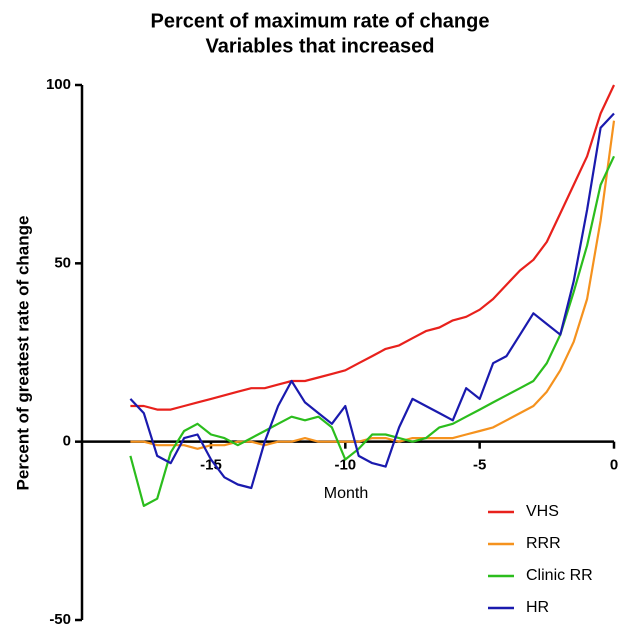  Describe the element at coordinates (319, 46) in the screenshot. I see `chart-subtitle: Variables that increased` at that location.